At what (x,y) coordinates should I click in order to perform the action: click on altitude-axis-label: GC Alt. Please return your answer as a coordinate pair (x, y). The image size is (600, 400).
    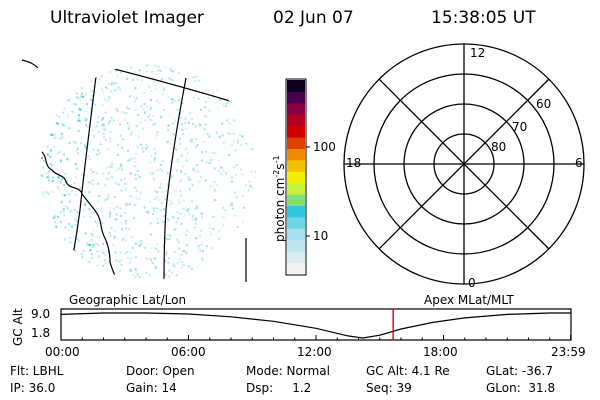
    Looking at the image, I should click on (18, 327).